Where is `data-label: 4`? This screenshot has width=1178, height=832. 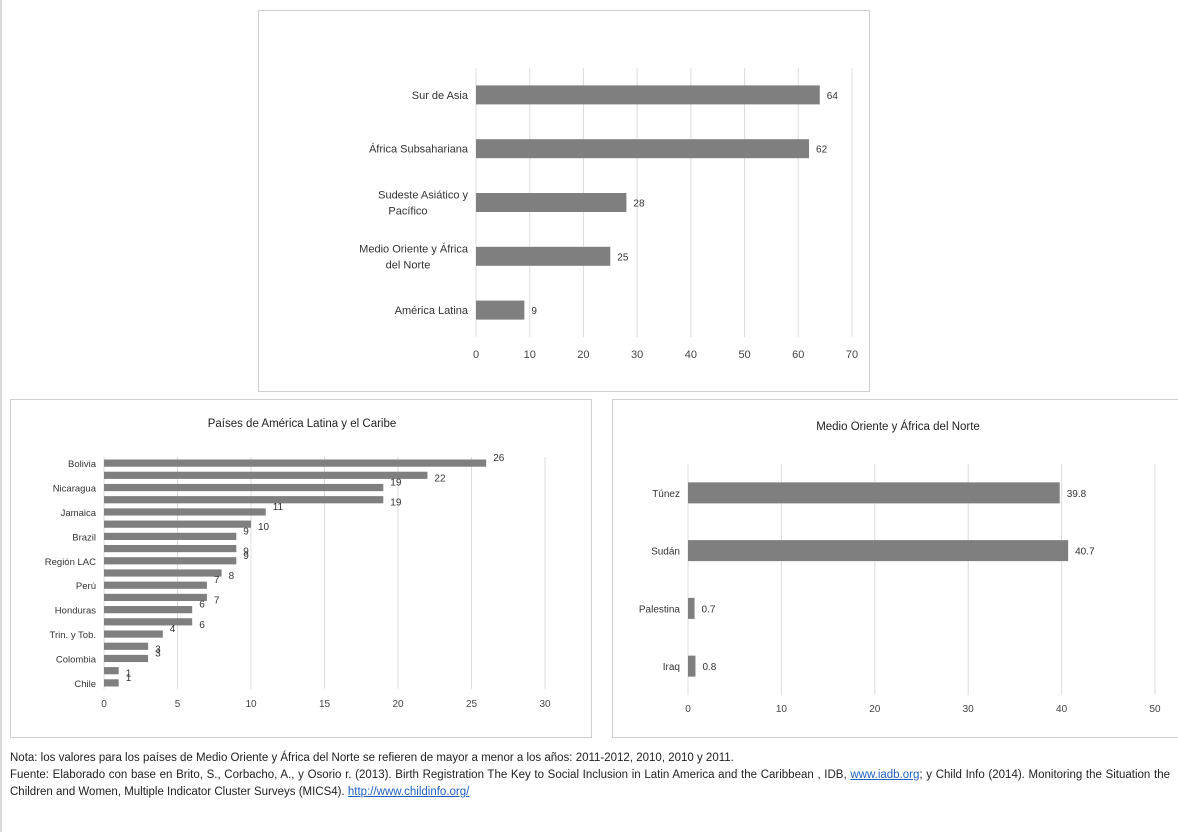 data-label: 4 is located at coordinates (173, 629).